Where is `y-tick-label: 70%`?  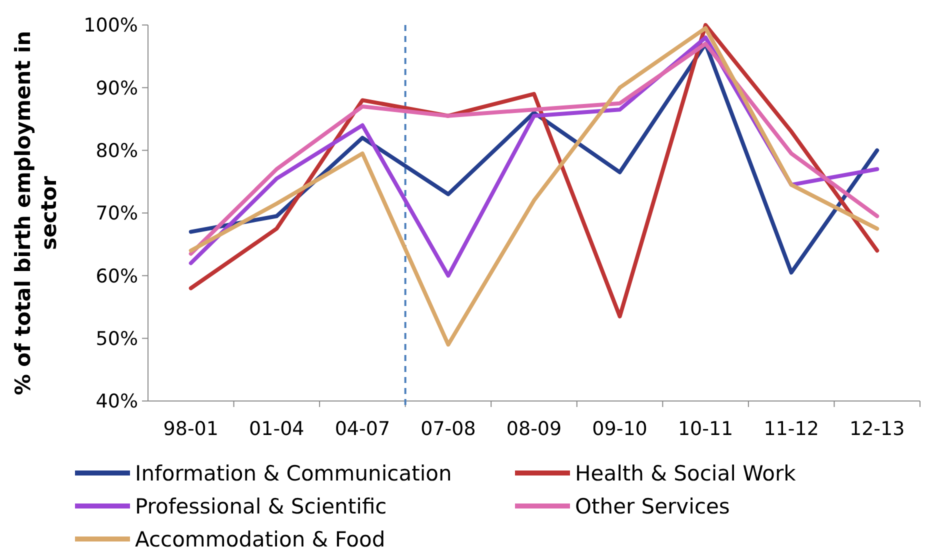 y-tick-label: 70% is located at coordinates (117, 213).